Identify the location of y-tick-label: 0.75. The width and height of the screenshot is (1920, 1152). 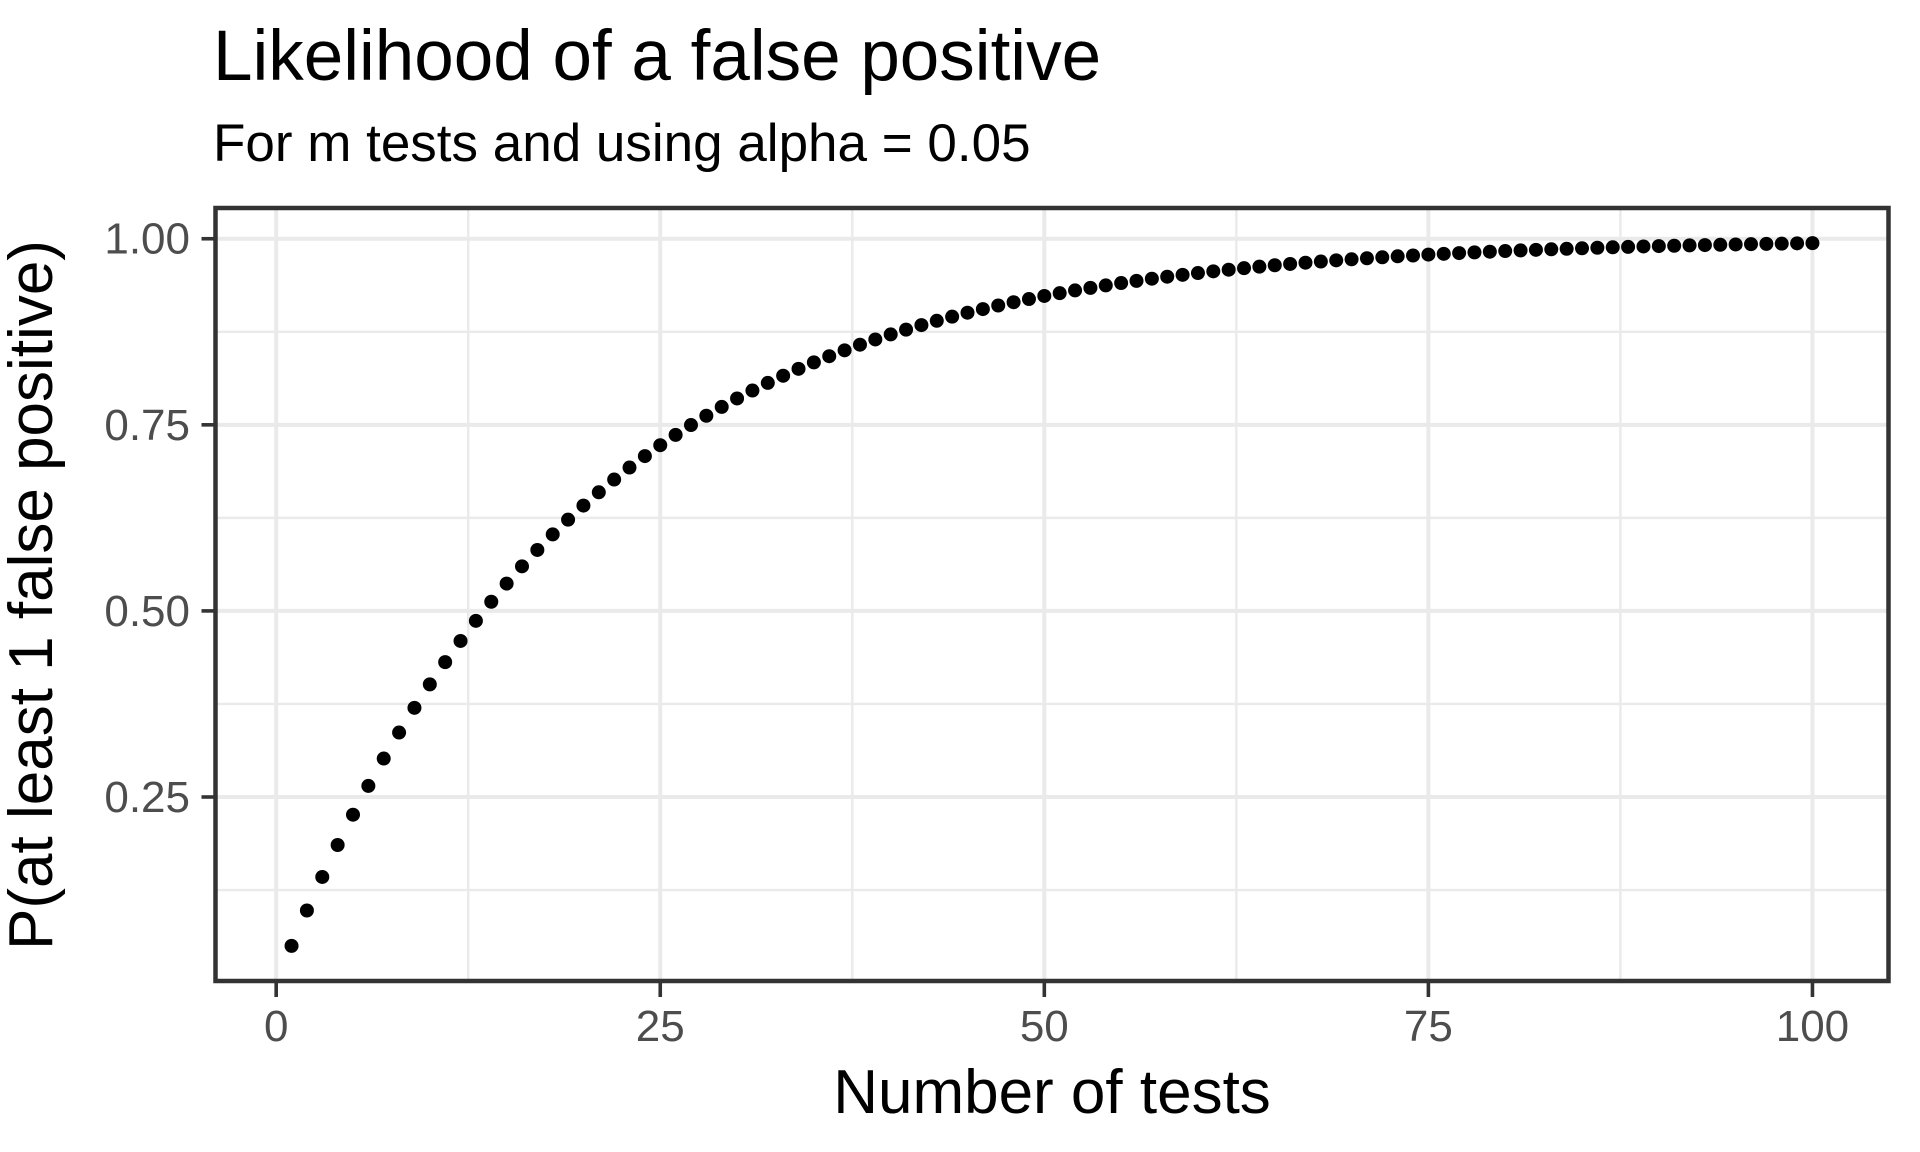
(147, 425).